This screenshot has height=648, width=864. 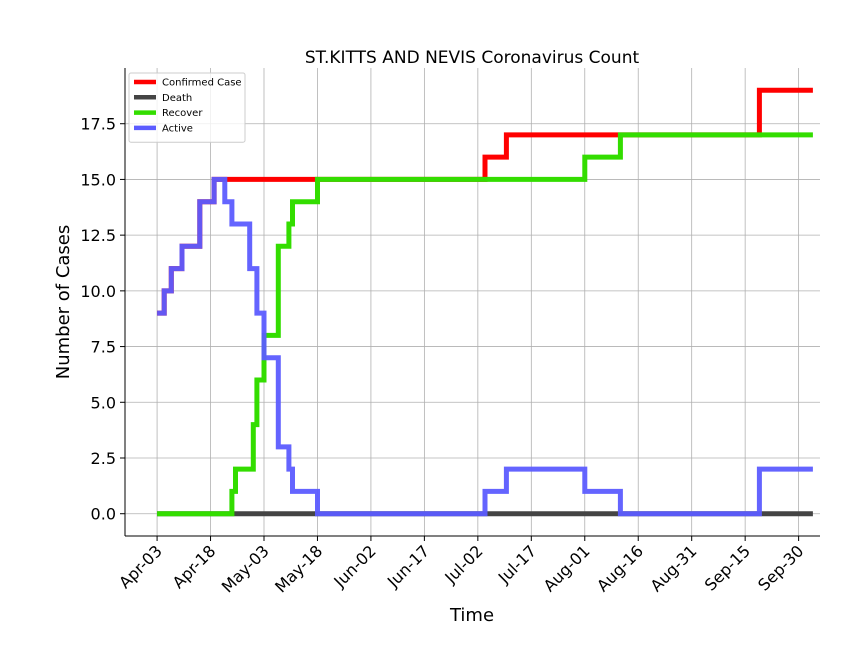 What do you see at coordinates (98, 235) in the screenshot?
I see `y-tick-label: 12.5` at bounding box center [98, 235].